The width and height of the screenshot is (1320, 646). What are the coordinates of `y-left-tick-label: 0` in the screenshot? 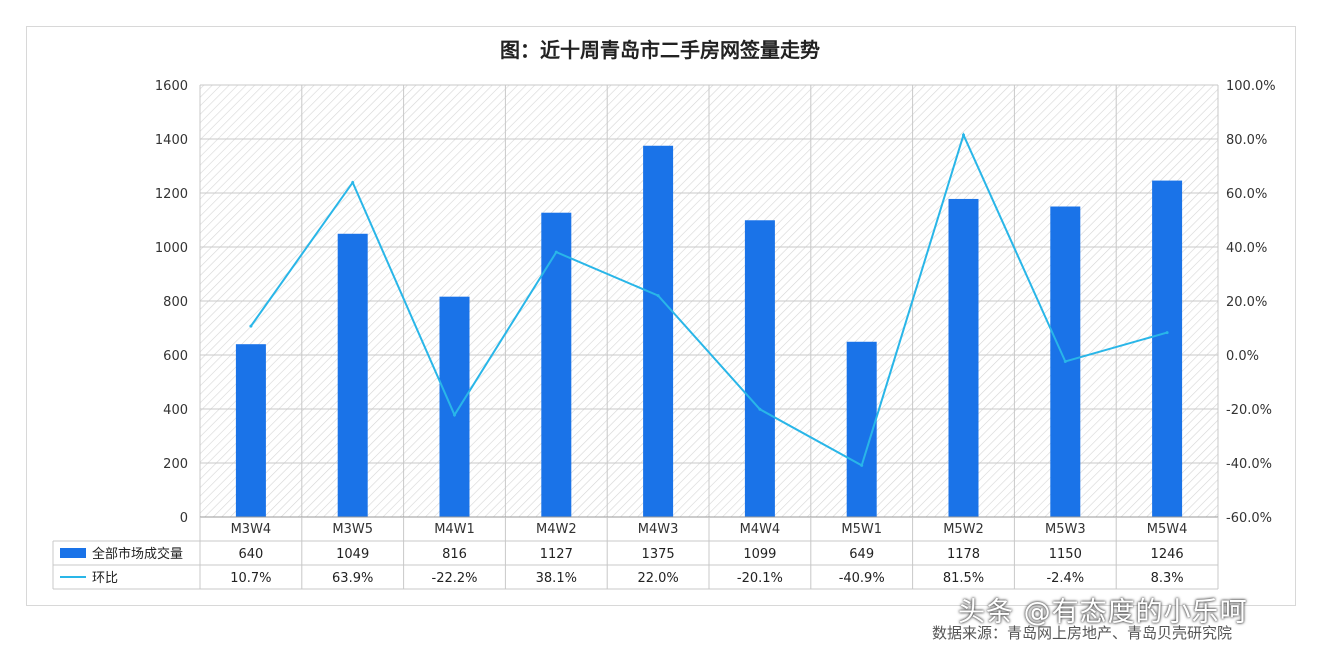 It's located at (184, 518).